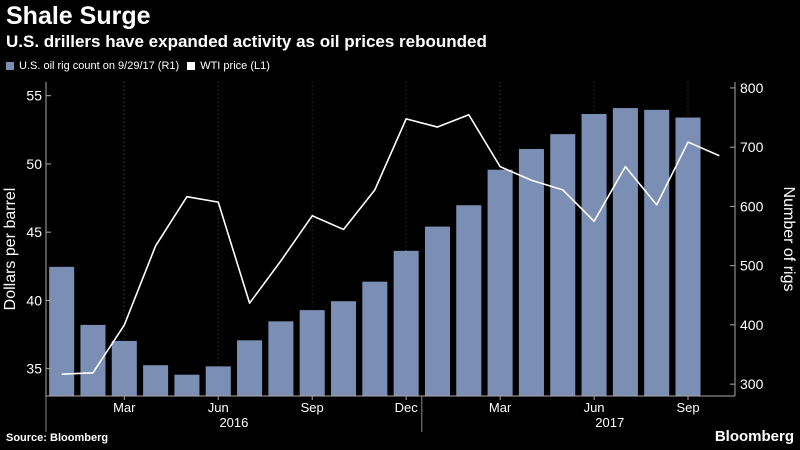  Describe the element at coordinates (62, 331) in the screenshot. I see `bar-jan-2016` at that location.